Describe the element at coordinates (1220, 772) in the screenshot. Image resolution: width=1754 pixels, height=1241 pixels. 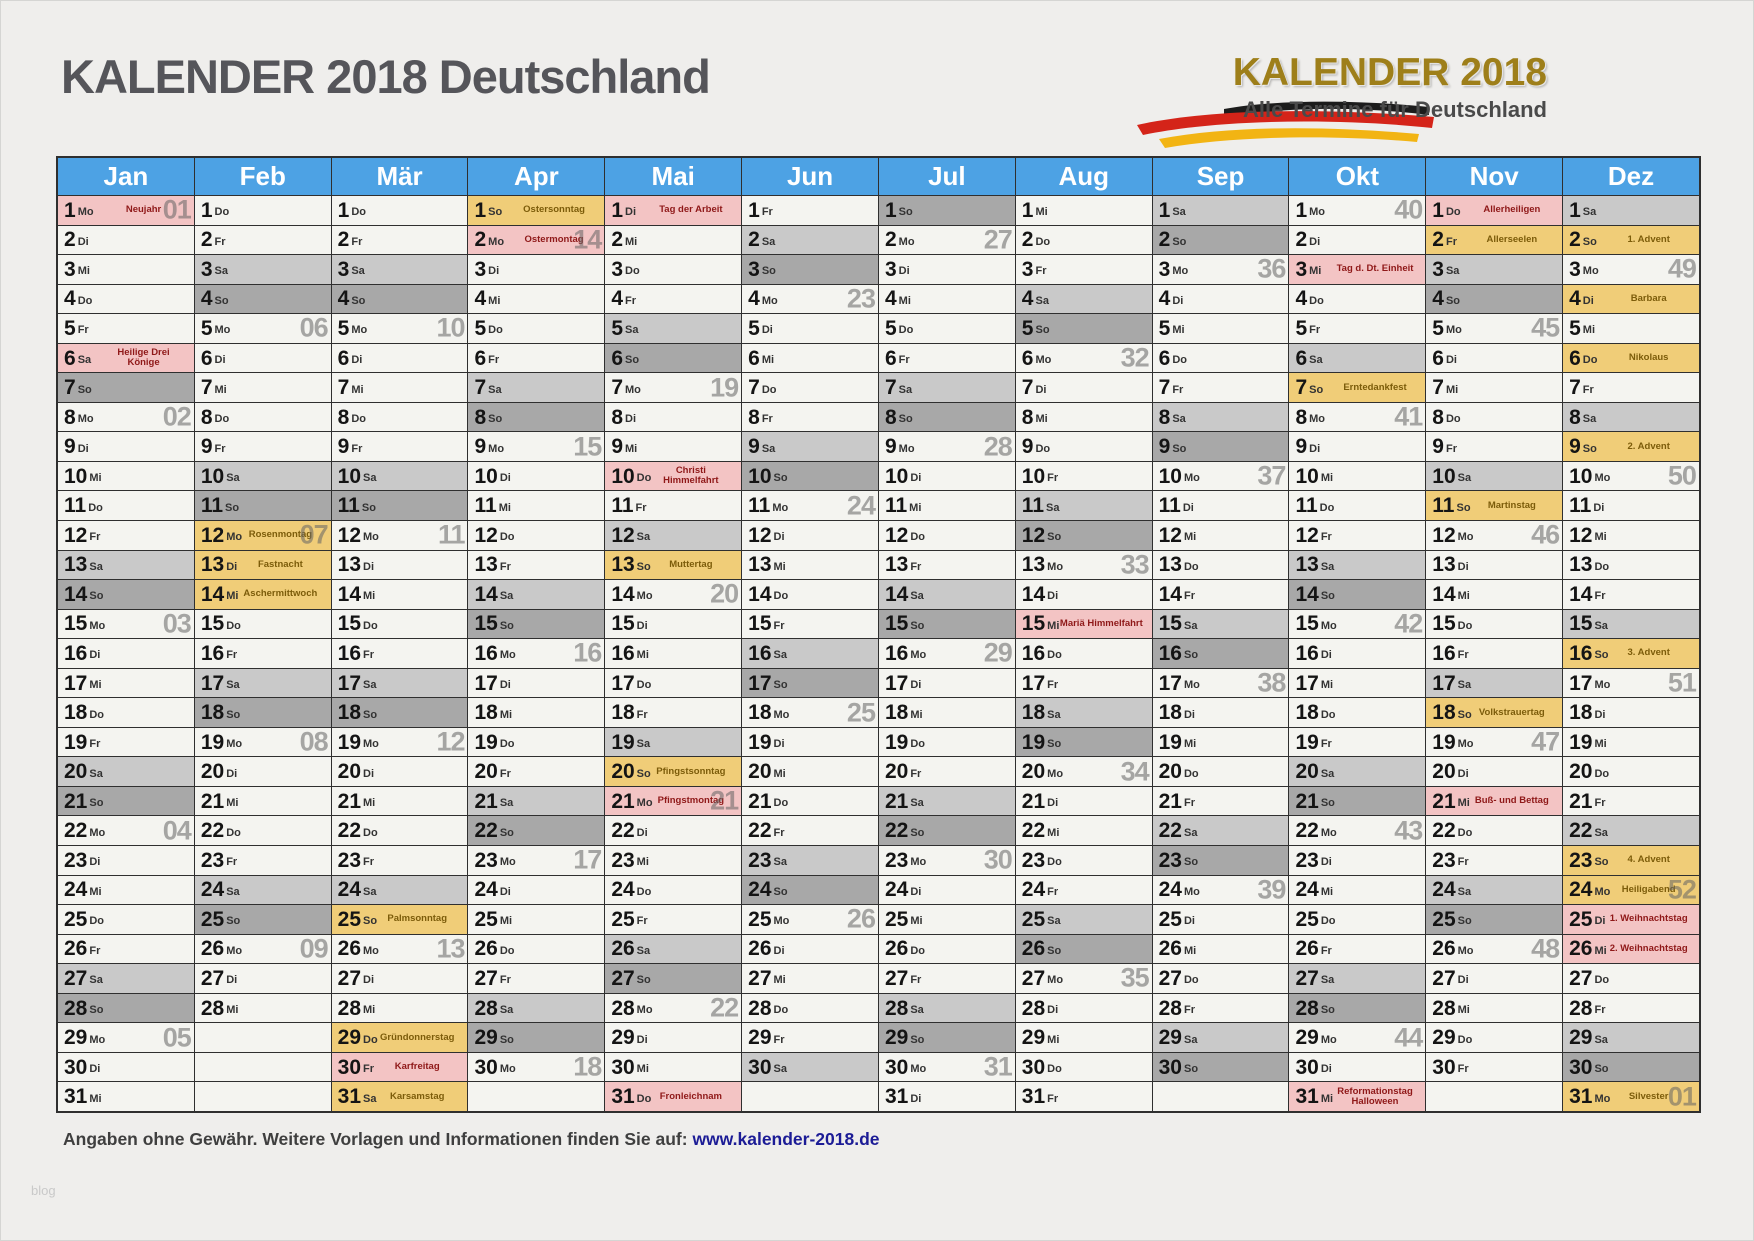
I see `day-cell: 20 Do` at that location.